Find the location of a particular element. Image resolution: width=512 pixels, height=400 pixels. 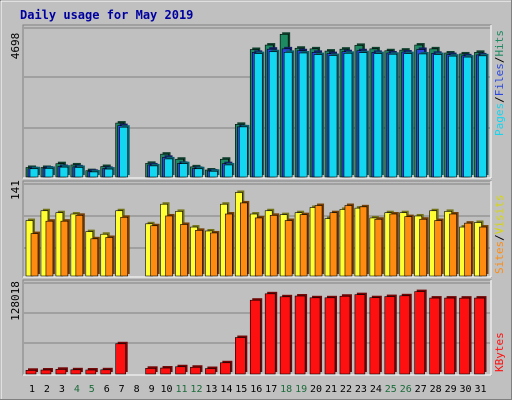

x-tick-label: 9 is located at coordinates (152, 389).